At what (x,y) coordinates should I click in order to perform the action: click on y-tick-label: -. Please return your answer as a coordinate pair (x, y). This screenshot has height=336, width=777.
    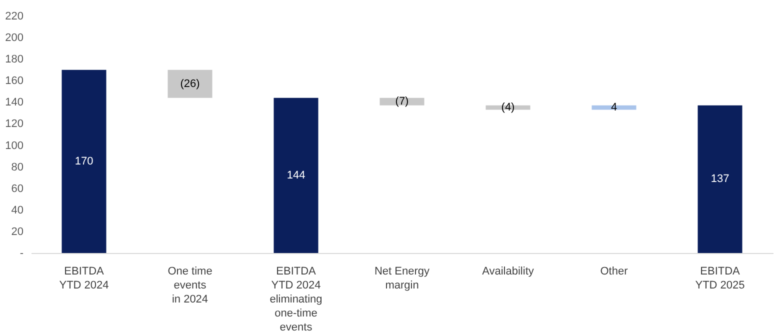
    Looking at the image, I should click on (22, 254).